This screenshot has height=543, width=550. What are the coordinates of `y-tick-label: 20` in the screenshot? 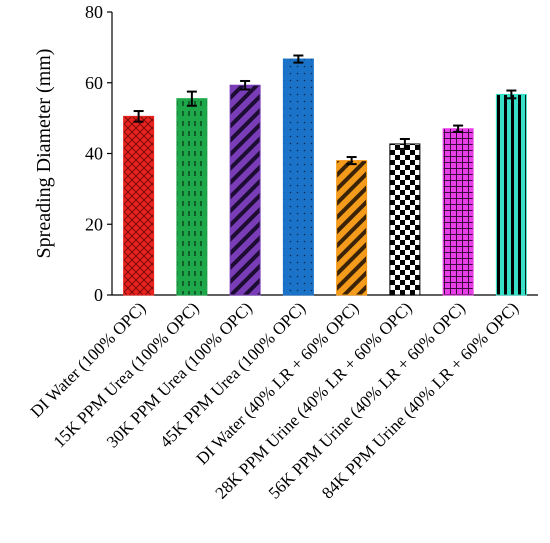 It's located at (94, 224).